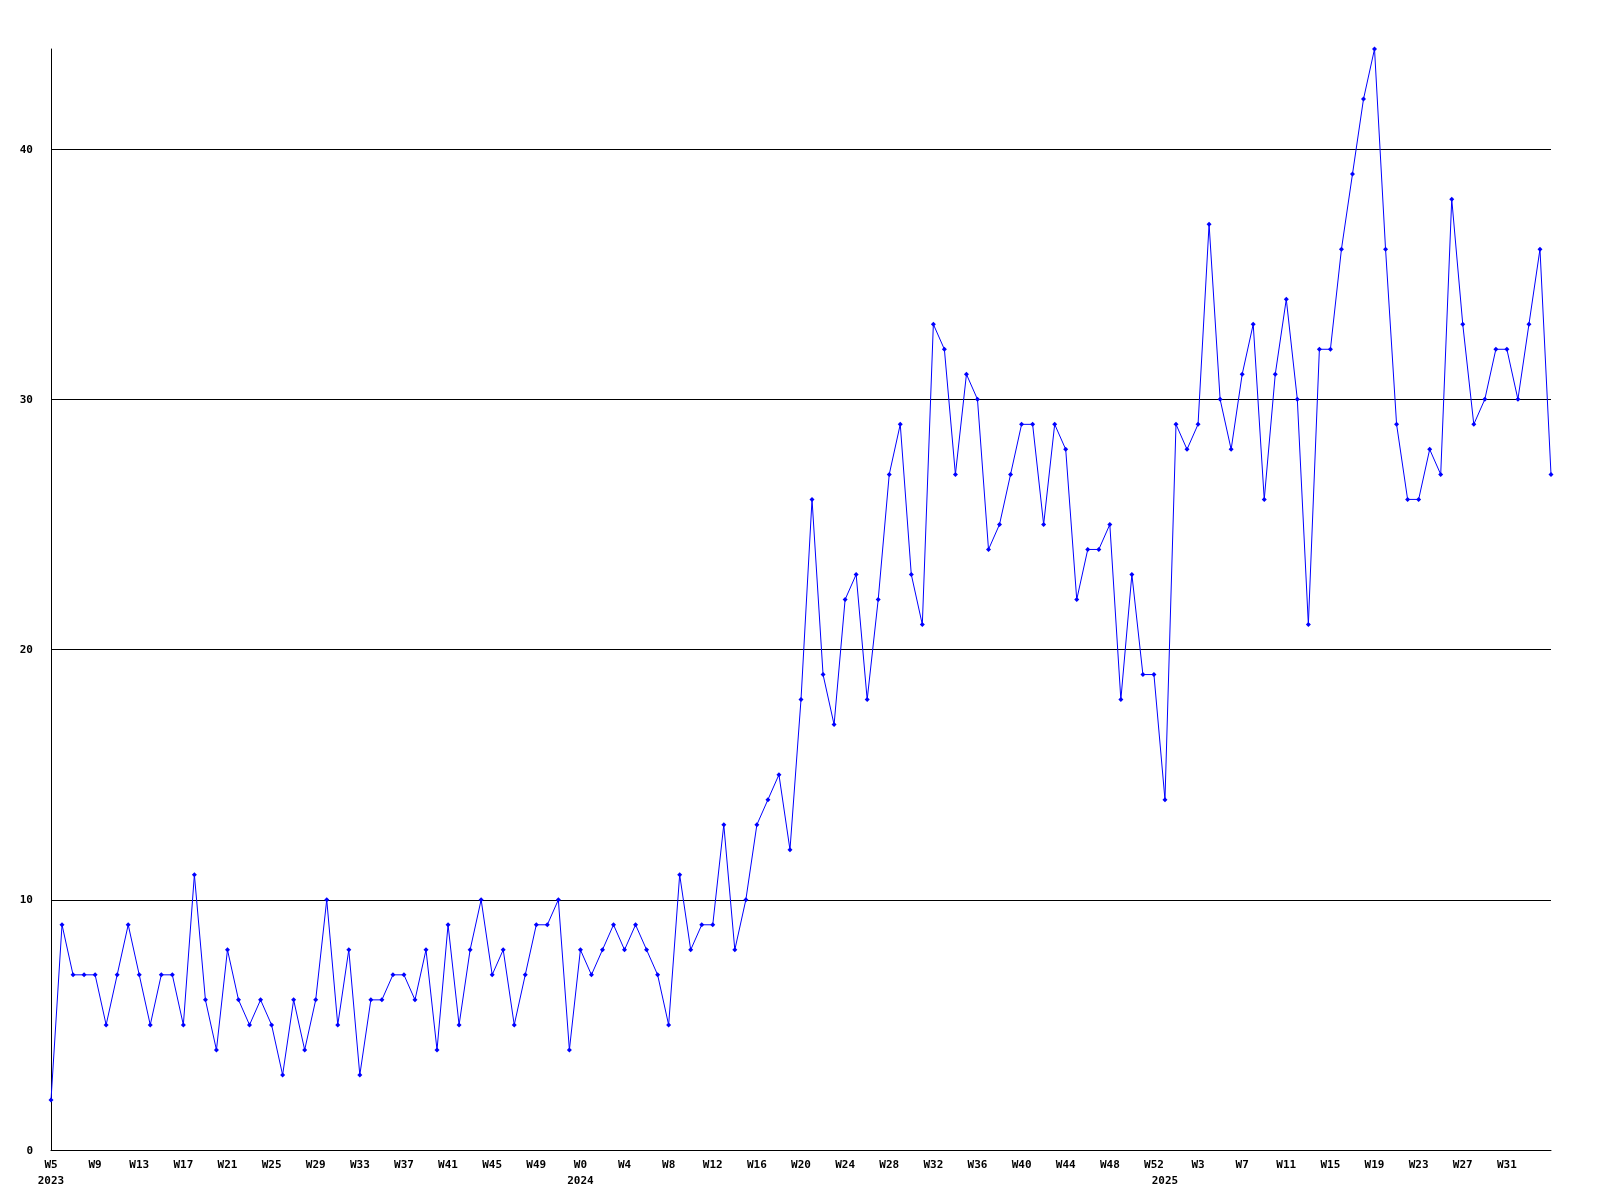  I want to click on y-tick-label: 40, so click(26, 149).